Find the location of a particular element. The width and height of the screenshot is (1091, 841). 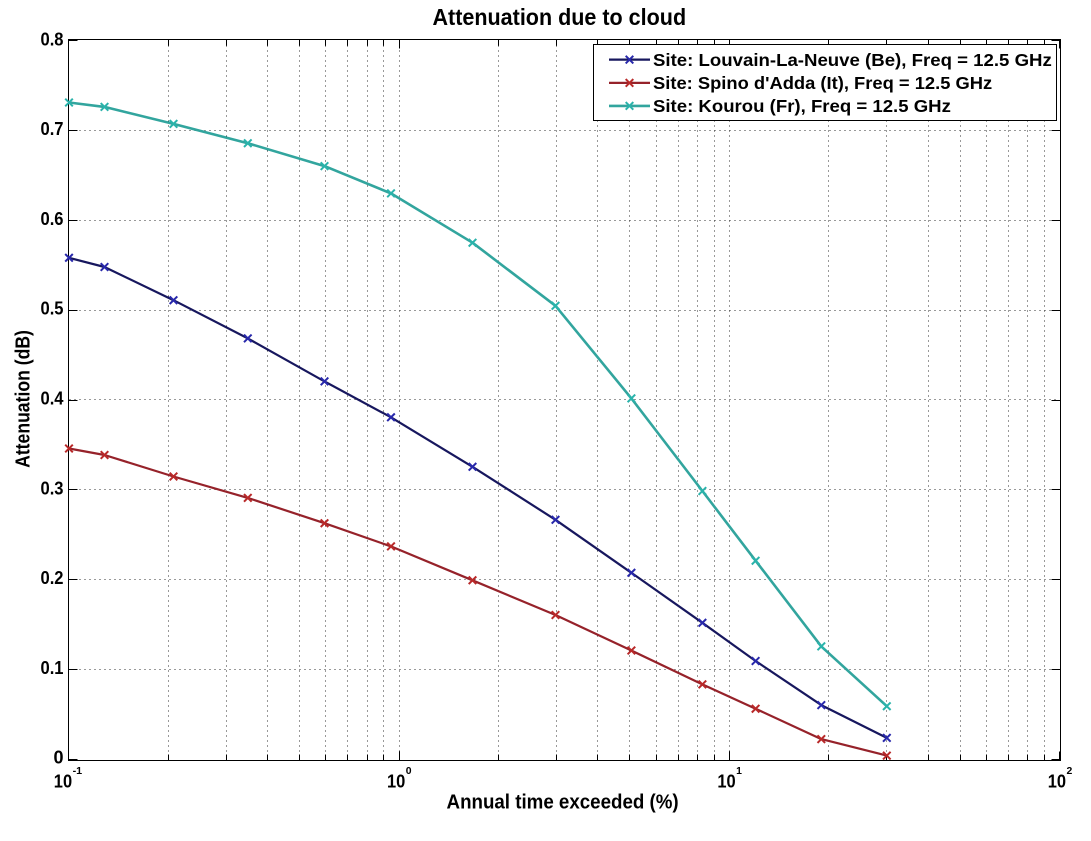

svg-text: 0.2 is located at coordinates (52, 578).